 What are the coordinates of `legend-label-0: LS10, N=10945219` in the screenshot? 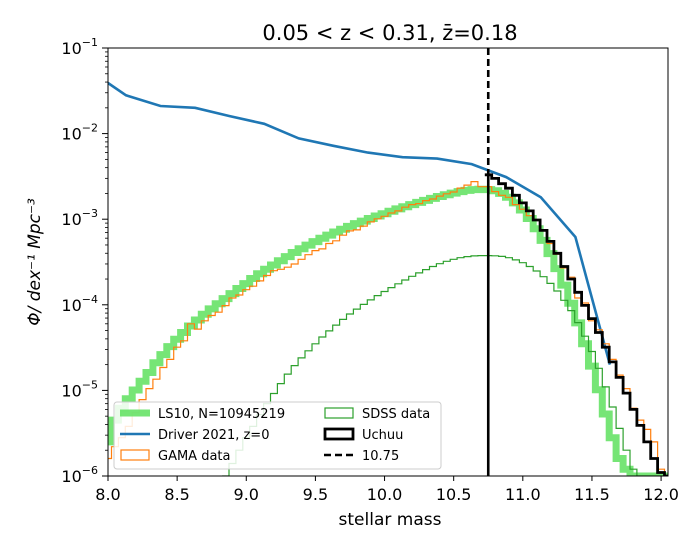 It's located at (221, 414).